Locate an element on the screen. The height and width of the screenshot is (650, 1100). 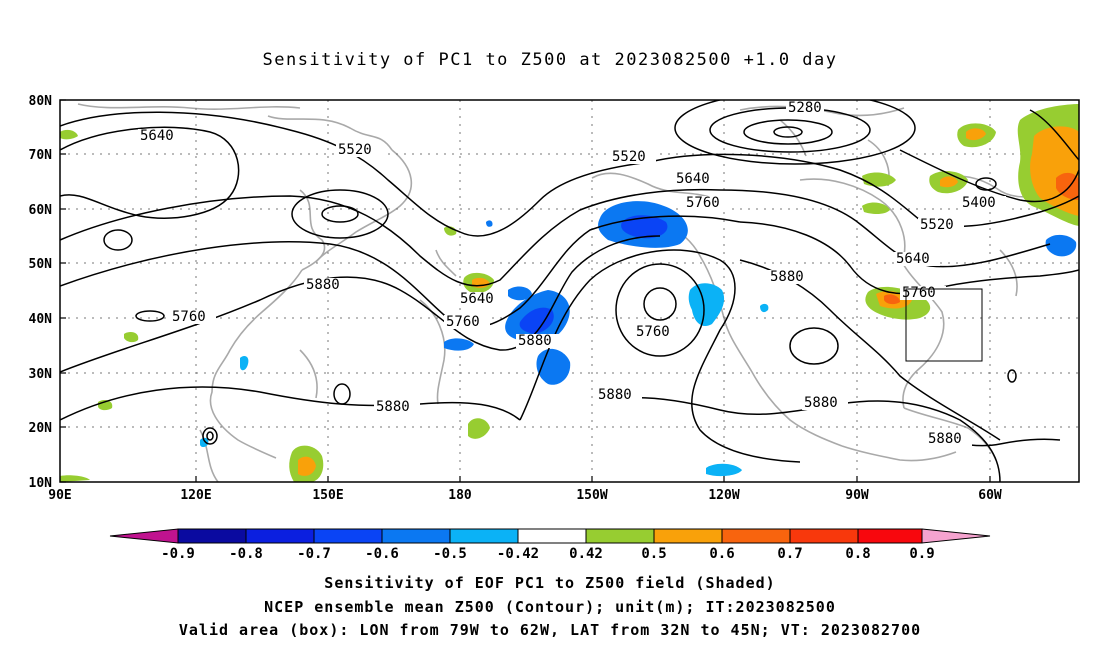
shade-negative-east-atlantic is located at coordinates (1061, 245).